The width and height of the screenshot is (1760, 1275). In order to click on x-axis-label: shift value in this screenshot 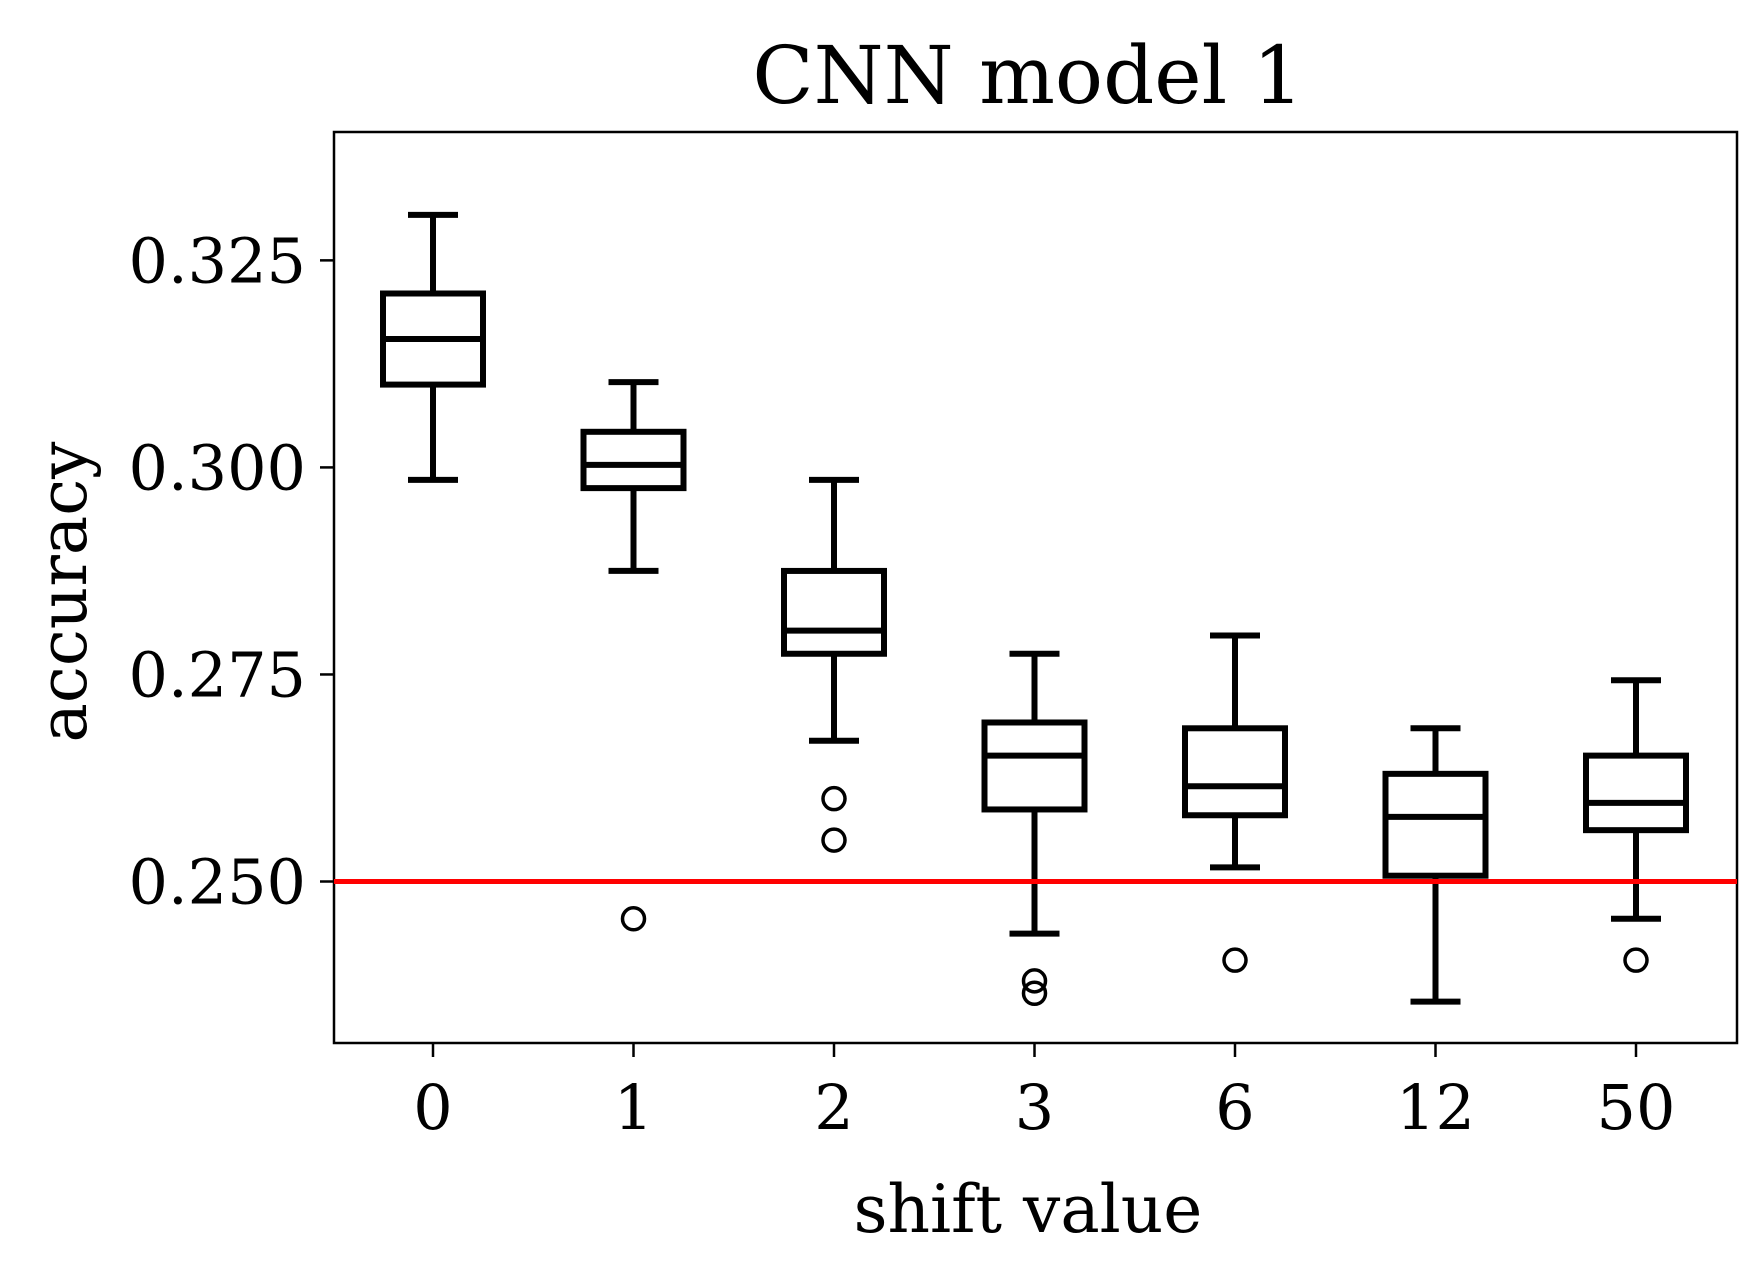, I will do `click(1028, 1209)`.